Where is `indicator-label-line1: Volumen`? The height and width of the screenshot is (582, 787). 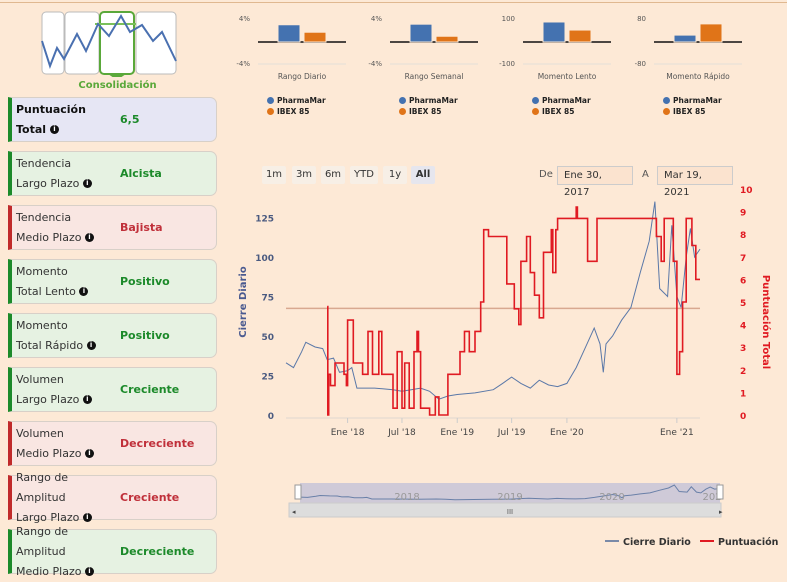 indicator-label-line1: Volumen is located at coordinates (40, 433).